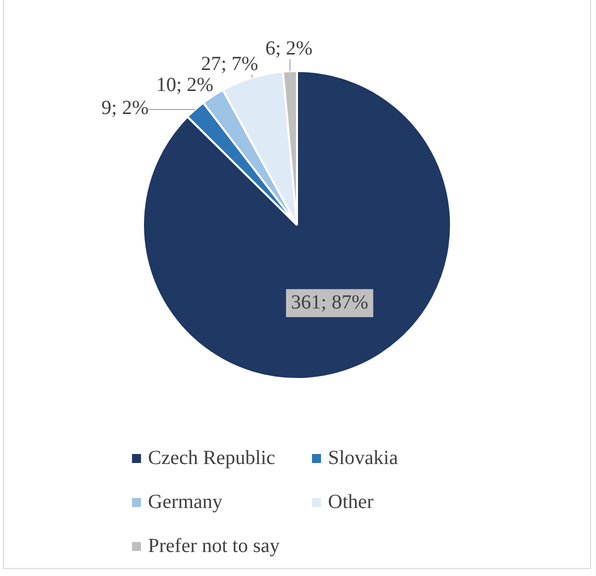 This screenshot has height=576, width=596. What do you see at coordinates (125, 108) in the screenshot?
I see `data-label: 9; 2%` at bounding box center [125, 108].